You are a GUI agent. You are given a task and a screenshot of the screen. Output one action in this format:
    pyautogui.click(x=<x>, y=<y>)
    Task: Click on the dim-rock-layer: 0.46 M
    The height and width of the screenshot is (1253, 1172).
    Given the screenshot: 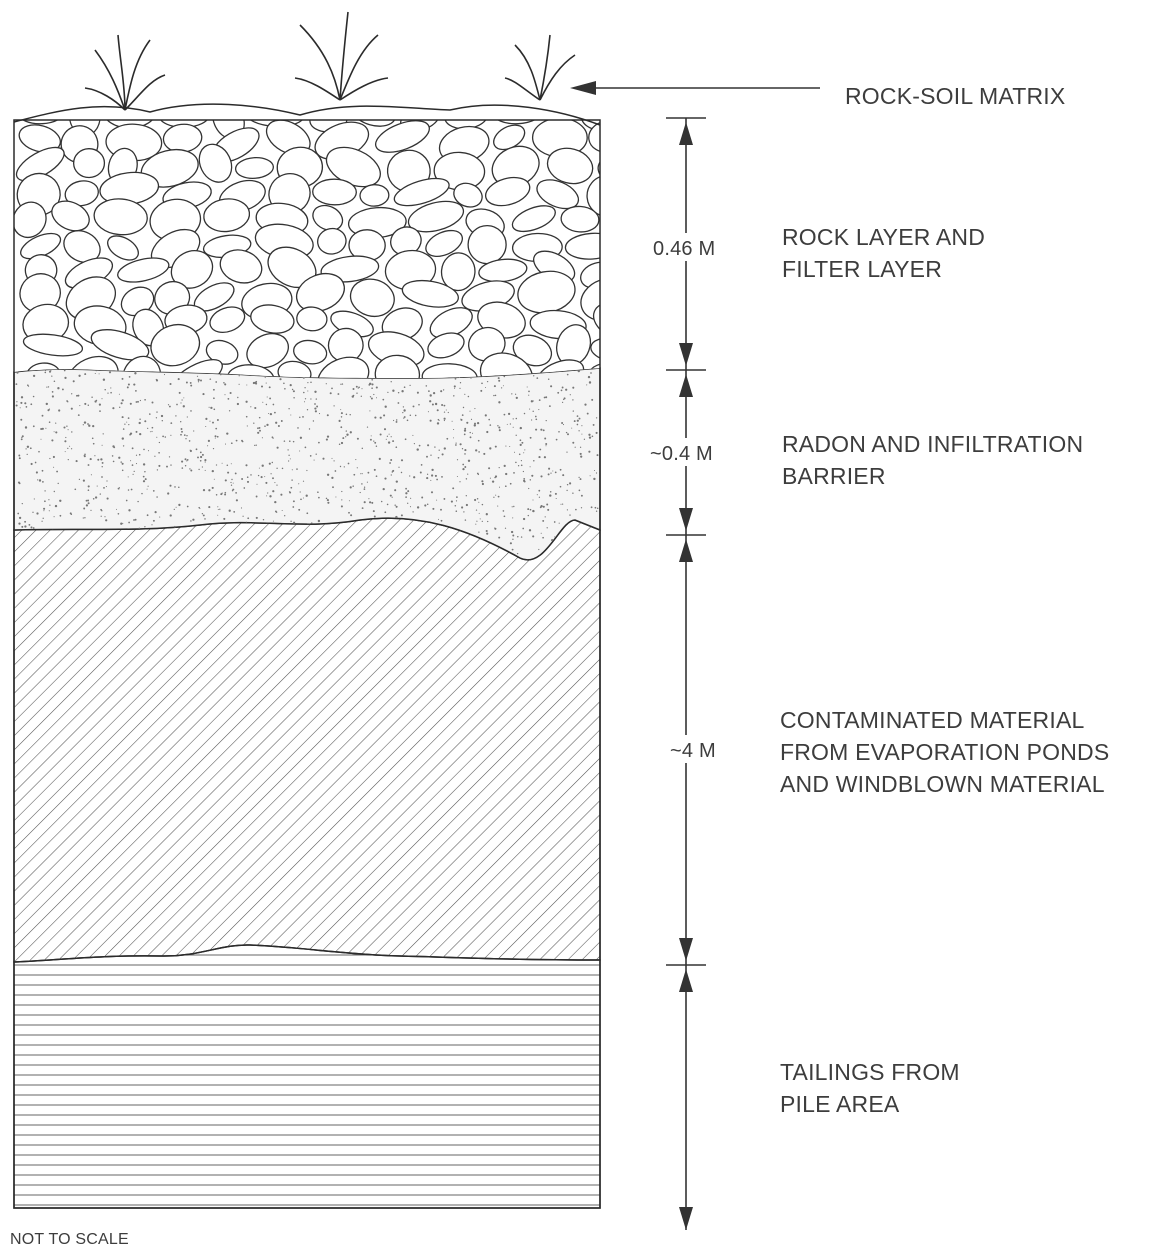 What is the action you would take?
    pyautogui.click(x=684, y=249)
    